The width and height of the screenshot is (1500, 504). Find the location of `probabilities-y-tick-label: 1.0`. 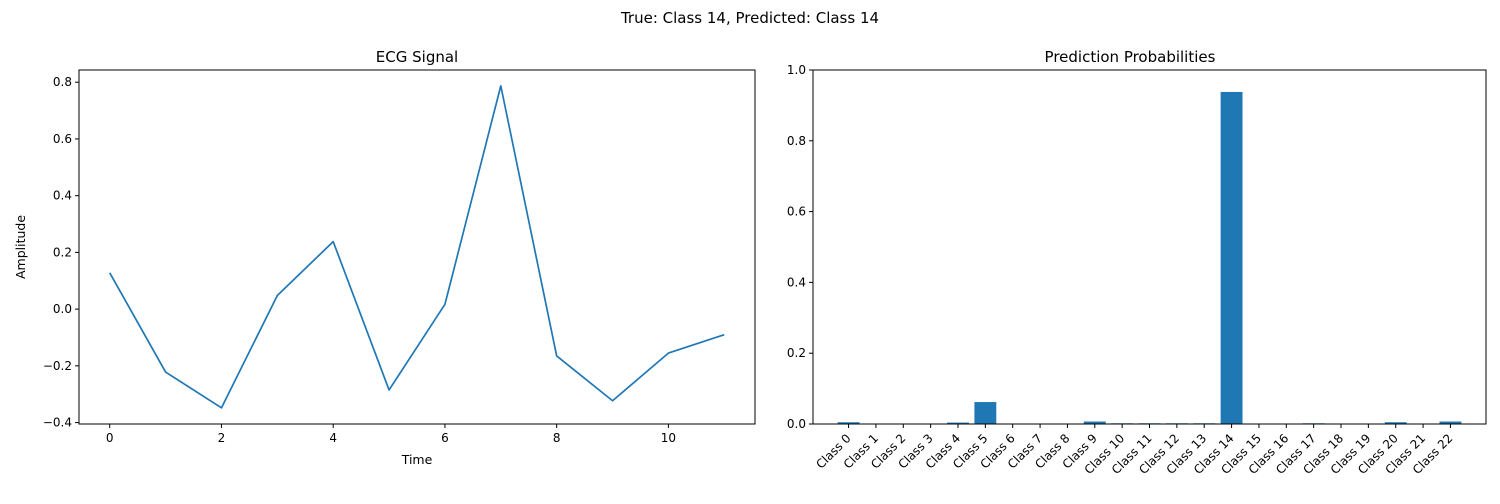

probabilities-y-tick-label: 1.0 is located at coordinates (796, 70).